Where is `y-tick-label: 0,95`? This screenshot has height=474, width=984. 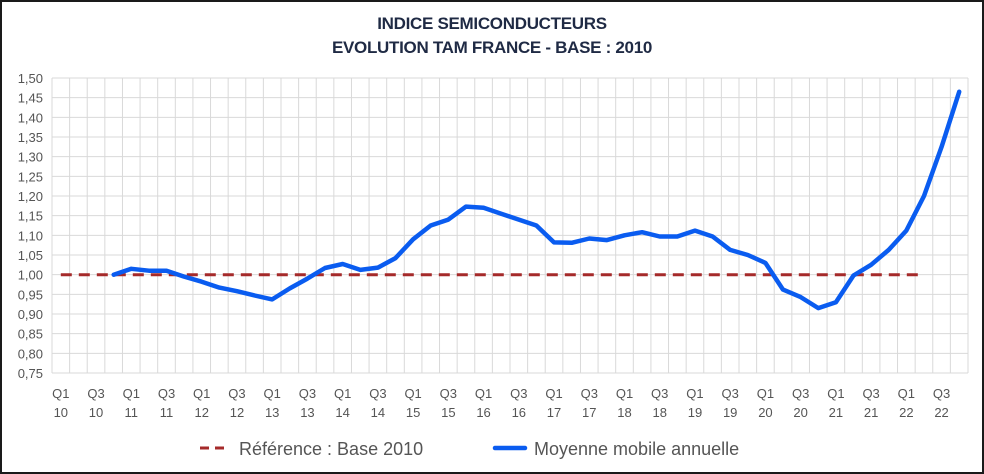 y-tick-label: 0,95 is located at coordinates (30, 294).